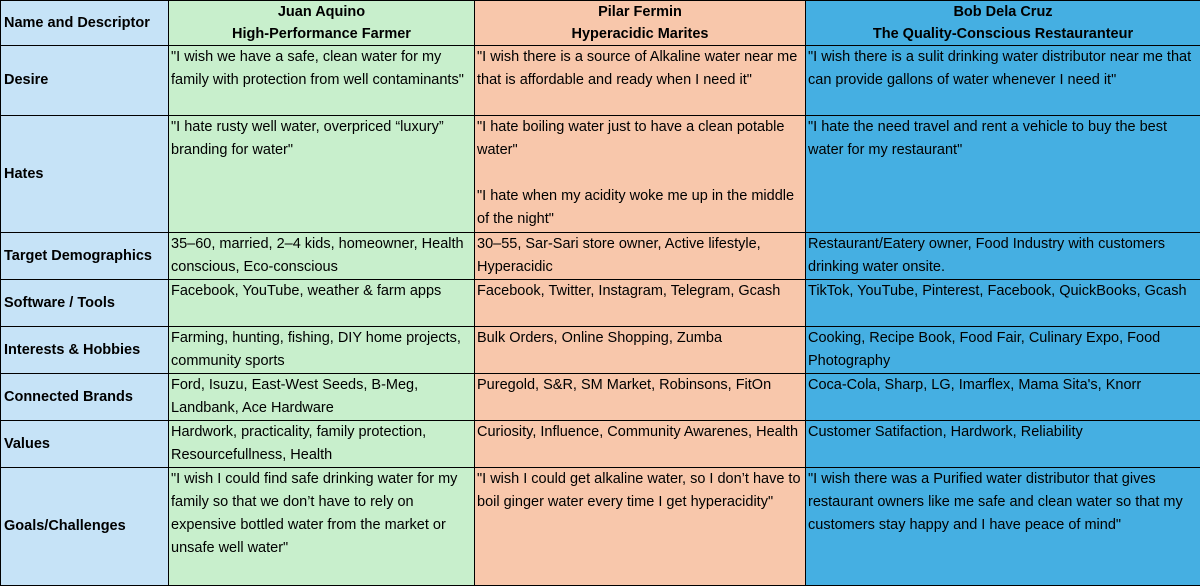 The width and height of the screenshot is (1200, 586). I want to click on cell-spacer, so click(640, 173).